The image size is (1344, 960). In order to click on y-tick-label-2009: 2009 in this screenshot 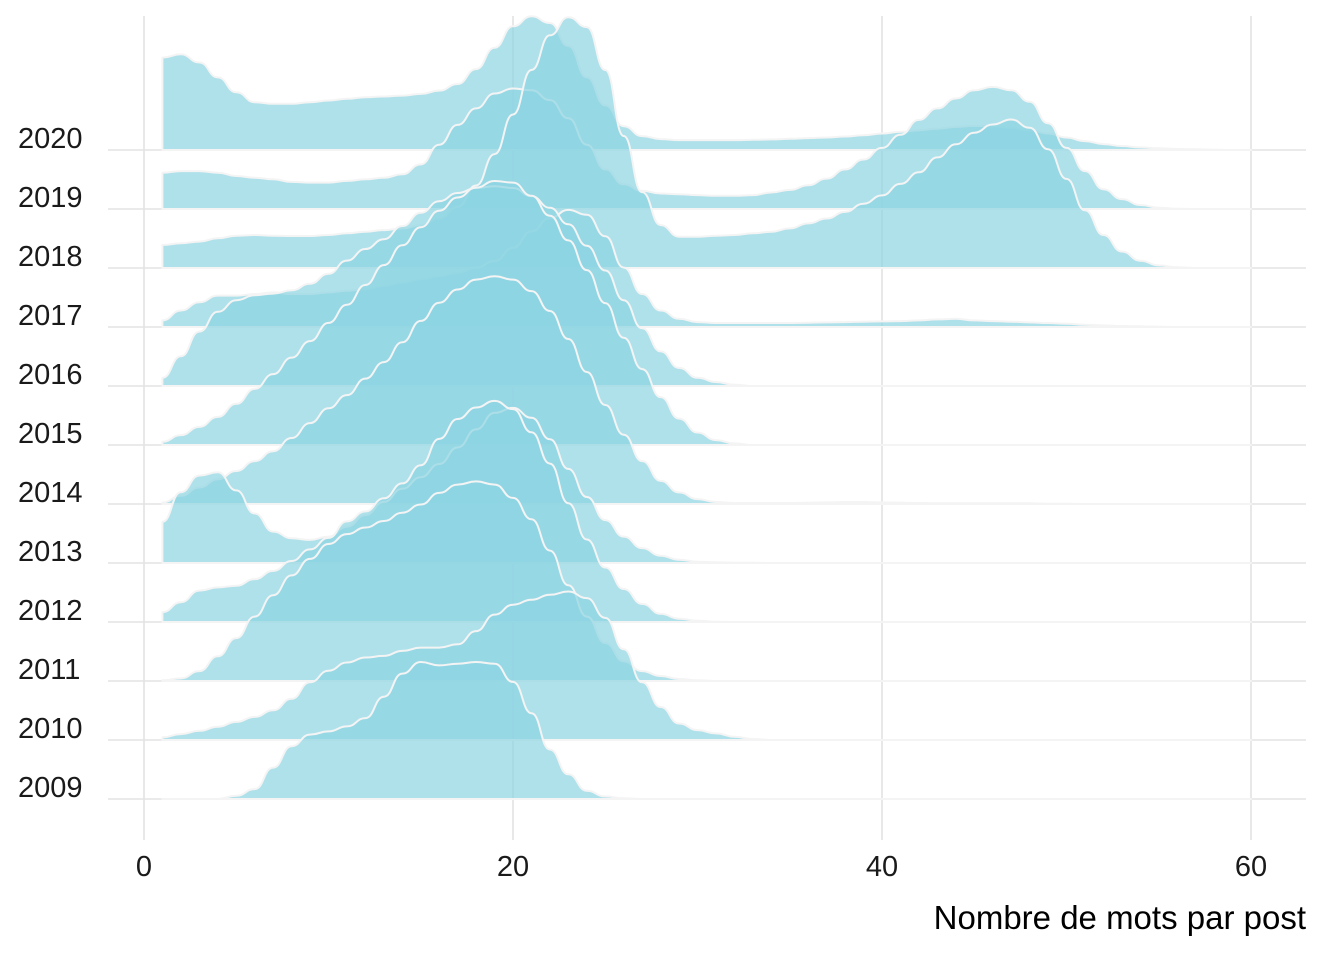, I will do `click(50, 788)`.